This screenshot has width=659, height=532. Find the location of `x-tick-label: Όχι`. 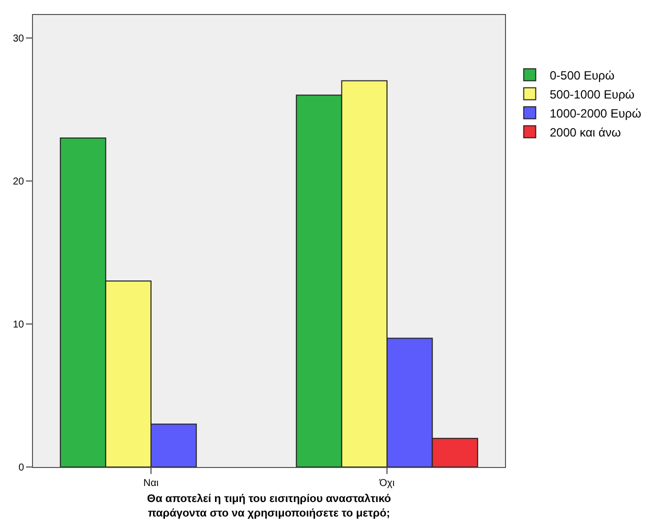

x-tick-label: Όχι is located at coordinates (386, 483).